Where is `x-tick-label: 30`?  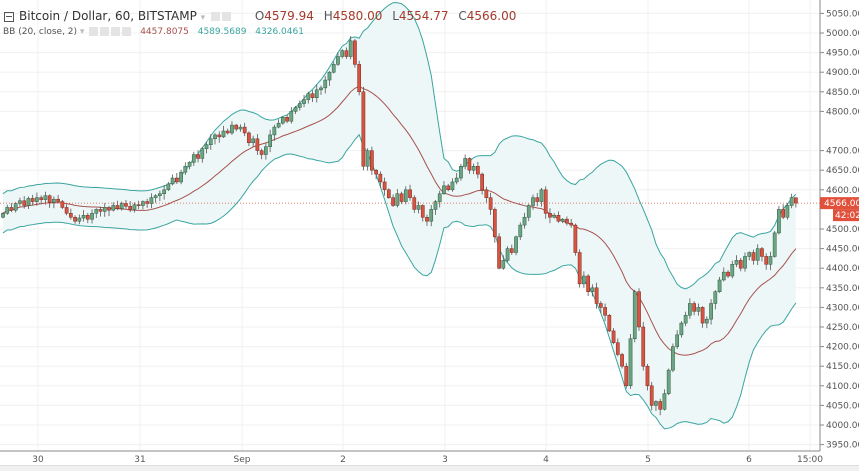 x-tick-label: 30 is located at coordinates (38, 460).